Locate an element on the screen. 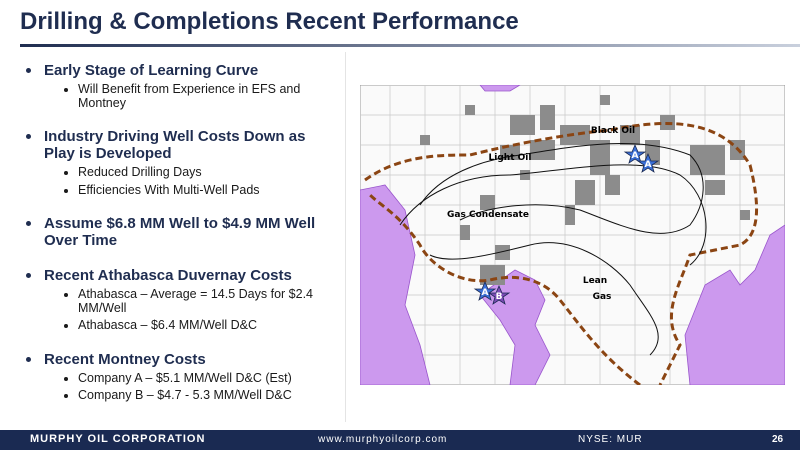  sub-bullet-text: Company A – $5.1 MM/Well D&C (Est) is located at coordinates (185, 377).